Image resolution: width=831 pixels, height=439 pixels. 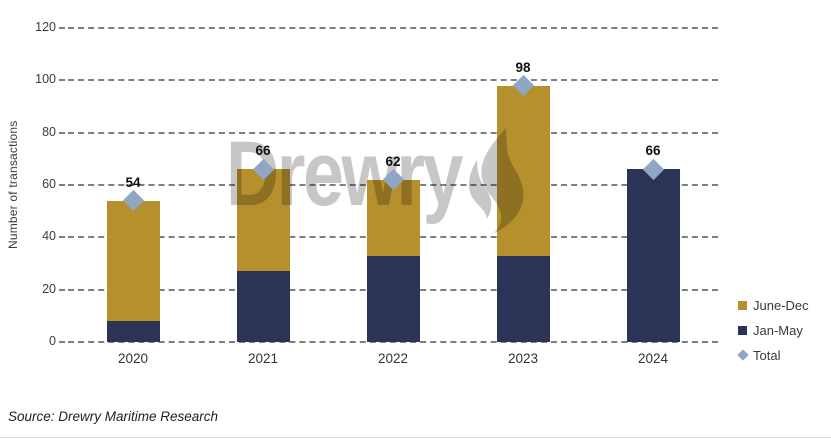 What do you see at coordinates (523, 358) in the screenshot?
I see `x-axis-label-2023: 2023` at bounding box center [523, 358].